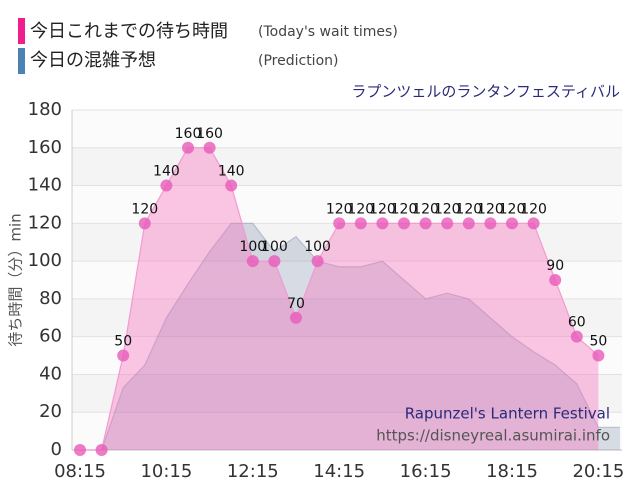  What do you see at coordinates (577, 323) in the screenshot?
I see `data-label: 60` at bounding box center [577, 323].